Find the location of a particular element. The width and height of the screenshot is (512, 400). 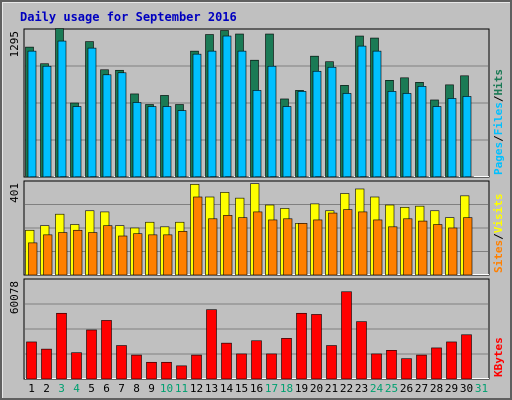

legend-entry: / is located at coordinates (498, 138).